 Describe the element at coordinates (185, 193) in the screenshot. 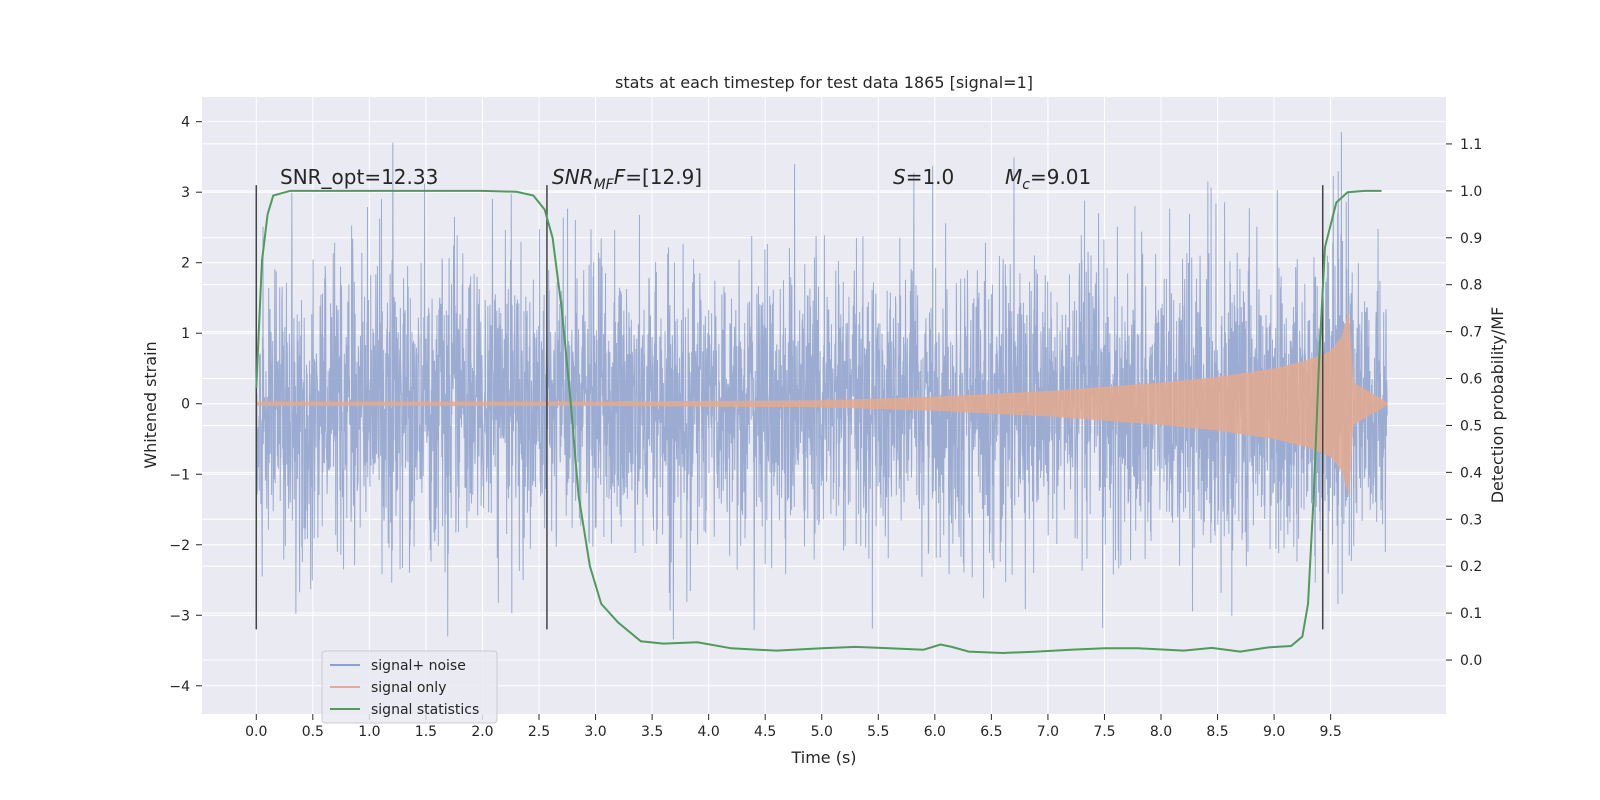

I see `y-tick-label: 3` at that location.